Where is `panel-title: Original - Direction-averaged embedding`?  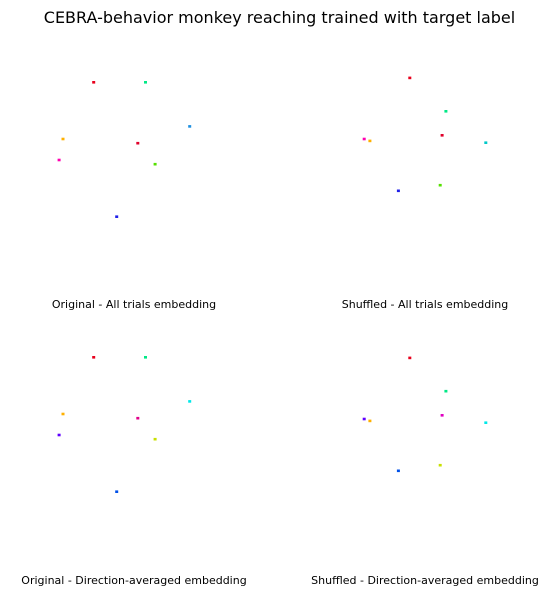
panel-title: Original - Direction-averaged embedding is located at coordinates (133, 580).